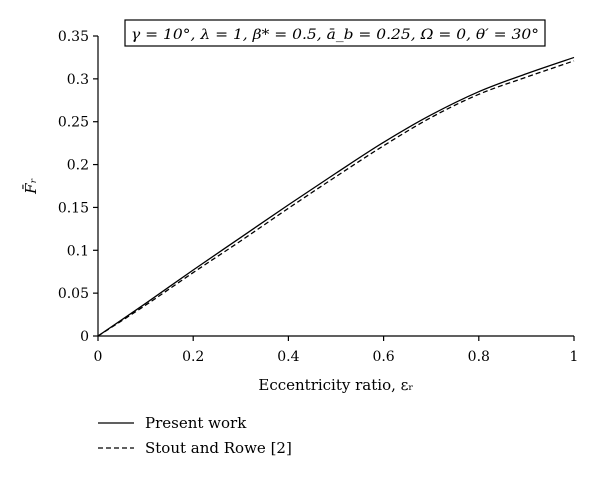 This screenshot has height=478, width=600. Describe the element at coordinates (78, 187) in the screenshot. I see `y-axis: 0 0.05 0.1 0.15 0.2 0.25 0.3 0.35` at that location.